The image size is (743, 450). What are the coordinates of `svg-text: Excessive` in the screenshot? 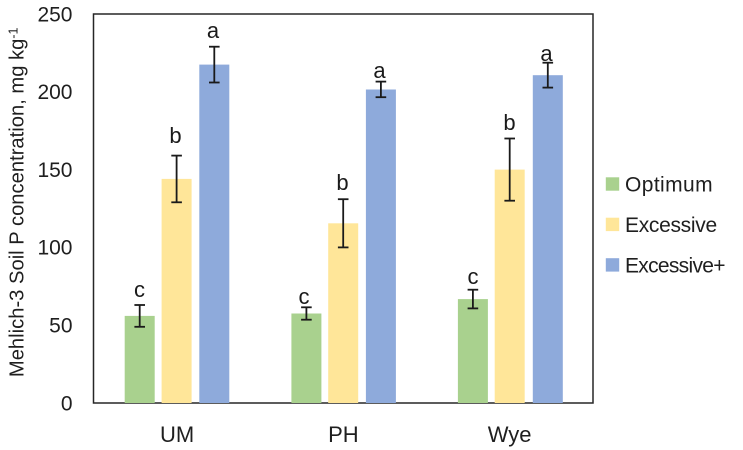 It's located at (671, 225).